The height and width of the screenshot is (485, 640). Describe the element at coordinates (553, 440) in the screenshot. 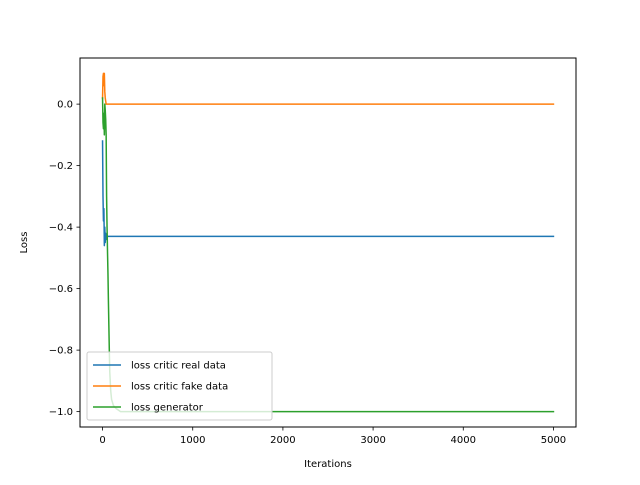

I see `x-tick-label: 5000` at that location.